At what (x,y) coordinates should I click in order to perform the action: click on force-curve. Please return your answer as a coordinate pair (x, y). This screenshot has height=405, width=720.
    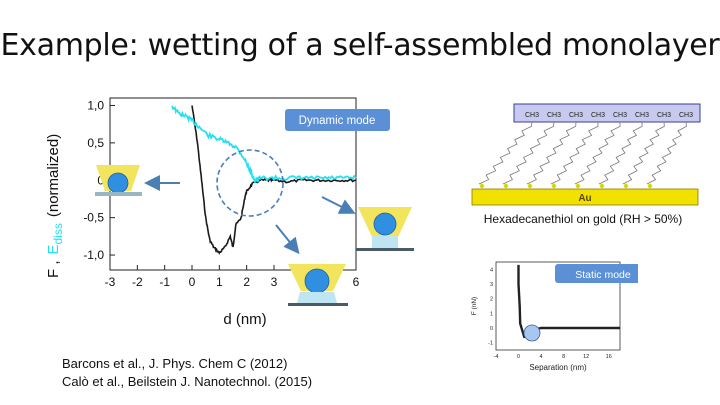
    Looking at the image, I should click on (274, 180).